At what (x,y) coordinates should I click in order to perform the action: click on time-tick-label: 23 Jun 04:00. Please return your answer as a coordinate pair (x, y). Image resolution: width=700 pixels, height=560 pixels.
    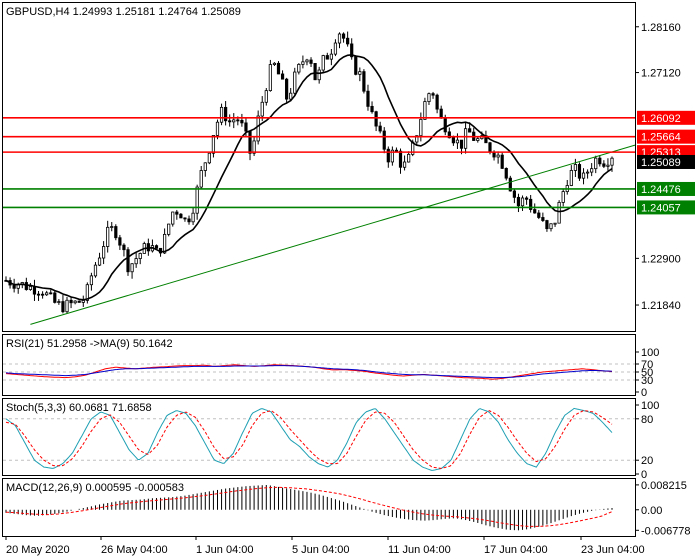
    Looking at the image, I should click on (613, 550).